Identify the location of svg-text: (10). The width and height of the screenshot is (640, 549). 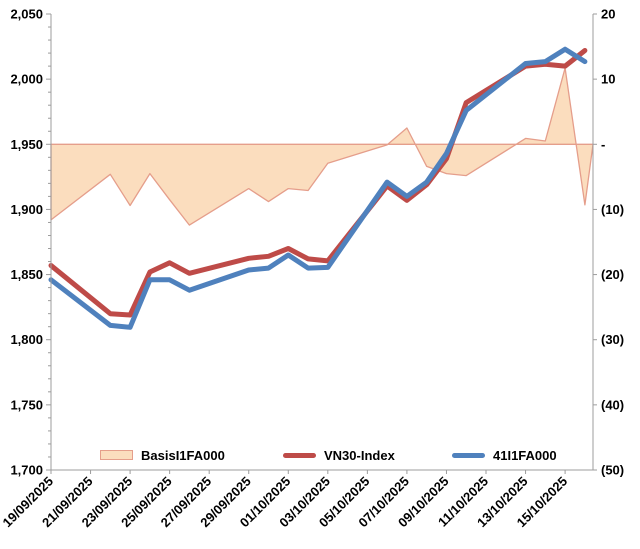
(612, 209).